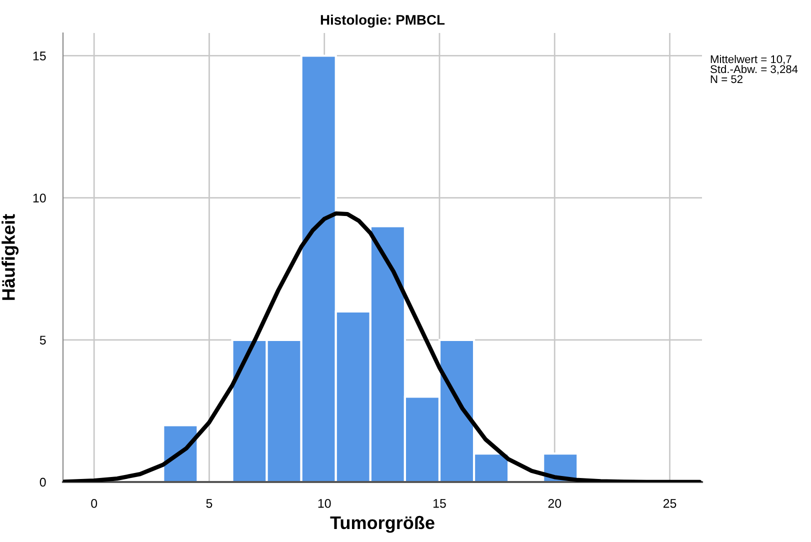  I want to click on chart-title: Histologie: PMBCL, so click(382, 21).